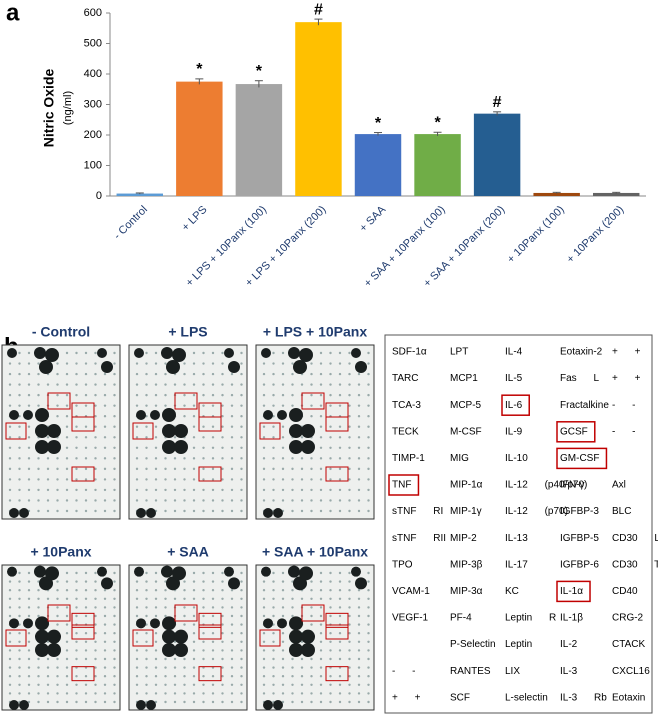 The width and height of the screenshot is (658, 716). I want to click on table-cell: TIMP-1, so click(408, 458).